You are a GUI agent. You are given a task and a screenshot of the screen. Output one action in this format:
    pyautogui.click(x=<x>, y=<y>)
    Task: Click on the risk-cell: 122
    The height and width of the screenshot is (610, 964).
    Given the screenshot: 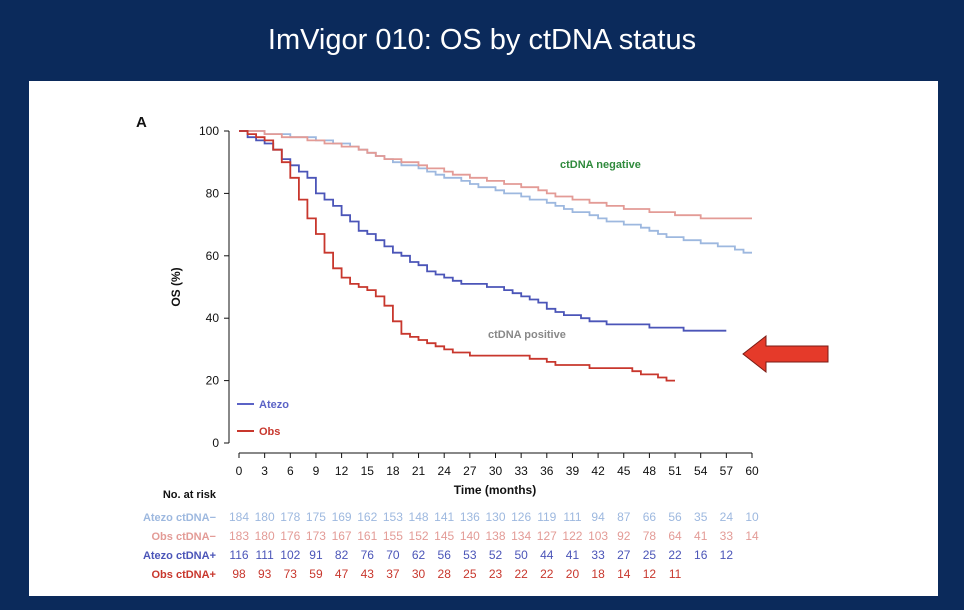 What is the action you would take?
    pyautogui.click(x=572, y=536)
    